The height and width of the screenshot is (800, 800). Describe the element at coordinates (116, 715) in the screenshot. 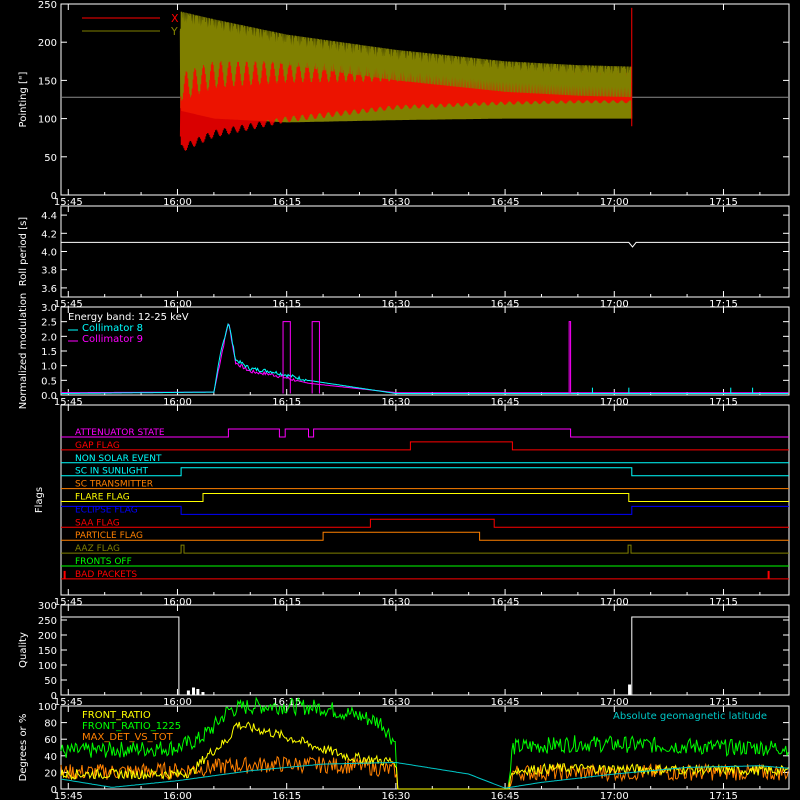

I see `legend-label-ratio-0: FRONT_RATIO` at that location.